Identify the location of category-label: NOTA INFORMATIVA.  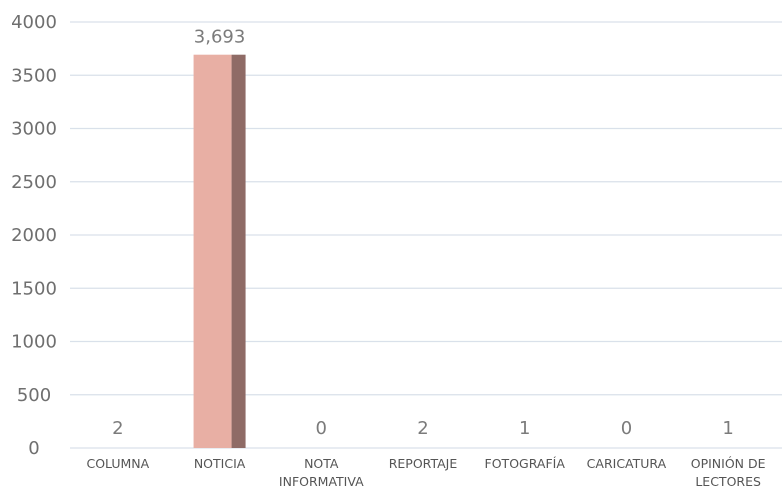
(321, 472).